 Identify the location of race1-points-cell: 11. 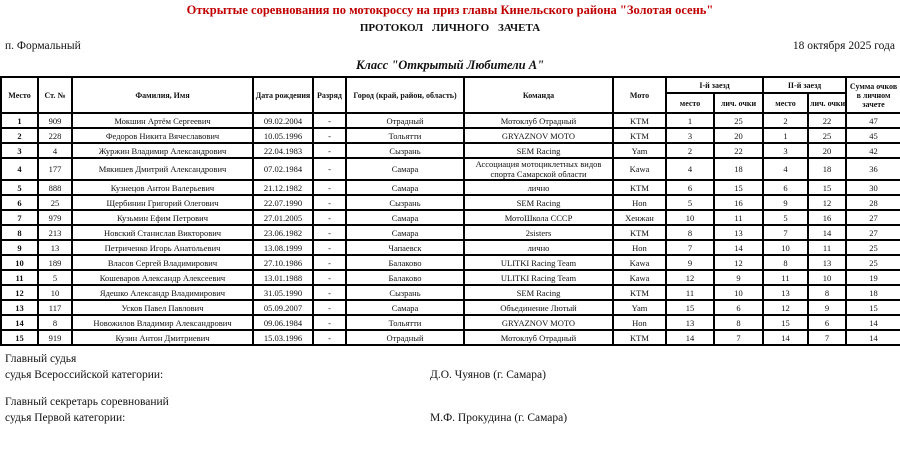
(738, 217).